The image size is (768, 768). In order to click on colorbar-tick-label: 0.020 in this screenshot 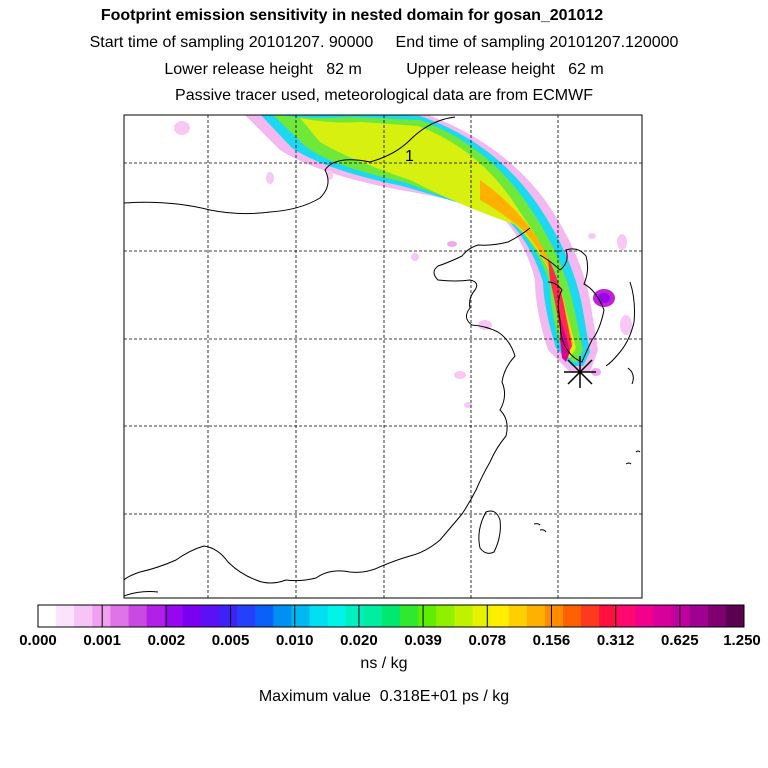, I will do `click(359, 640)`.